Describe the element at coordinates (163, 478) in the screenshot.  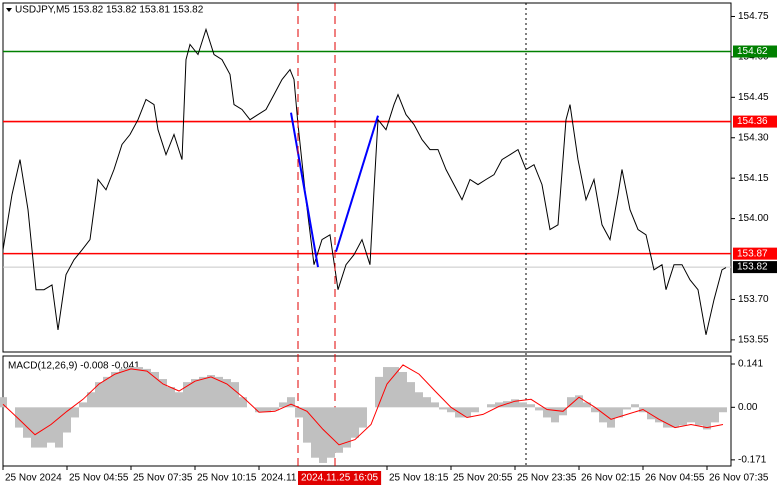
I see `x-tick-label: 25 Nov 07:35` at that location.